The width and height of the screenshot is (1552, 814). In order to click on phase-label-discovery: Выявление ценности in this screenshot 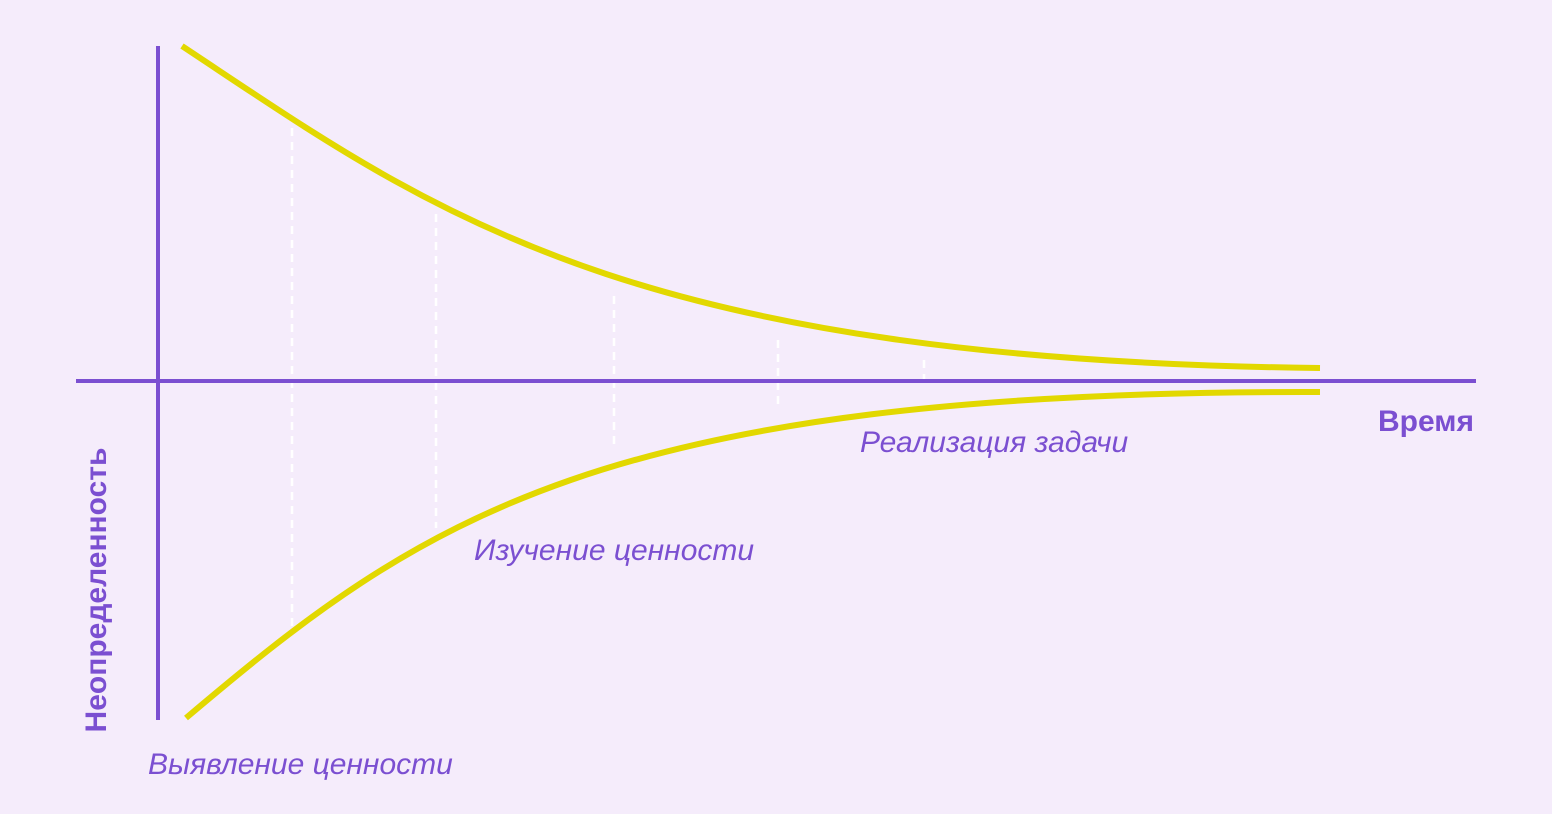, I will do `click(300, 764)`.